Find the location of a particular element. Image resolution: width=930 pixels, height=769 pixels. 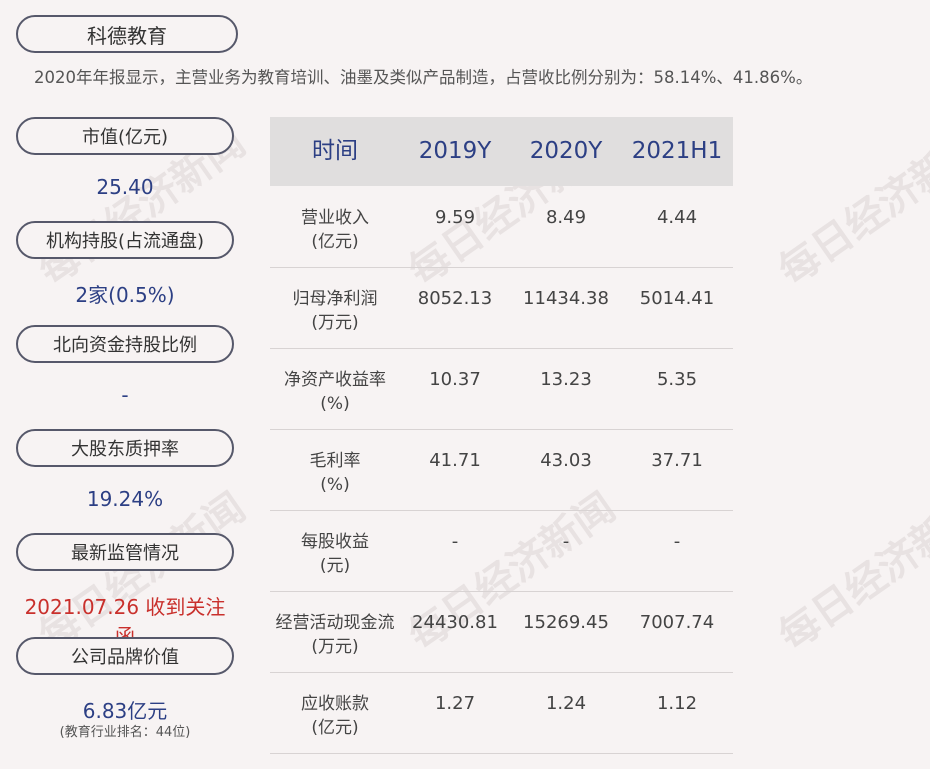

table-cell: 15269.45 is located at coordinates (566, 622).